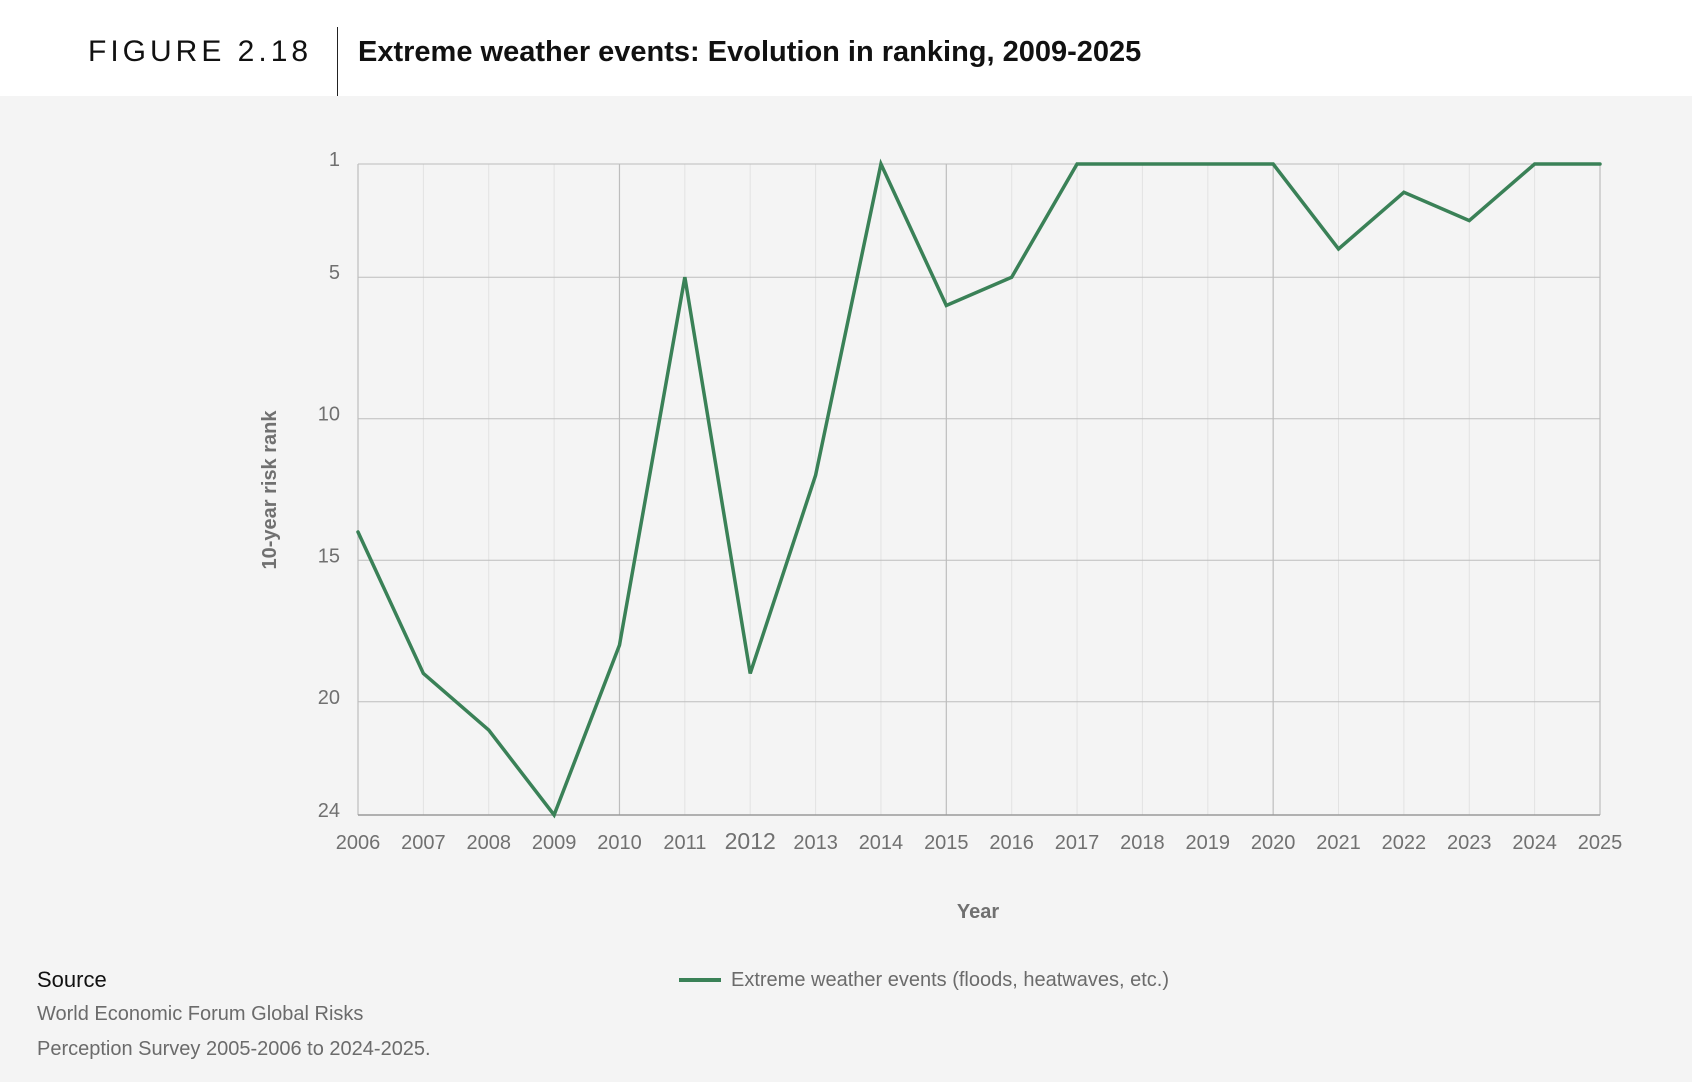 The image size is (1692, 1082). Describe the element at coordinates (1404, 843) in the screenshot. I see `x-tick-label: 2022` at that location.